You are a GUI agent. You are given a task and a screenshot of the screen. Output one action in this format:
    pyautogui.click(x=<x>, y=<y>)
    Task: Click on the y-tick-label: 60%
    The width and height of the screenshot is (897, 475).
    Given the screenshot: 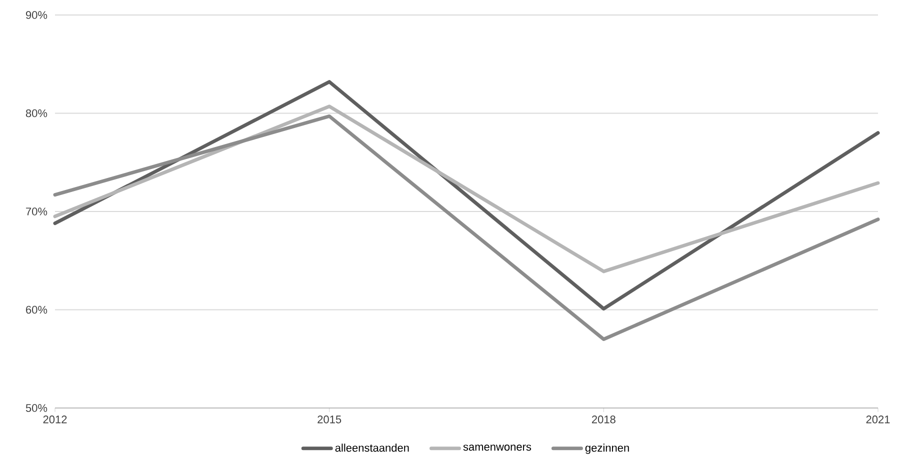 What is the action you would take?
    pyautogui.click(x=37, y=310)
    